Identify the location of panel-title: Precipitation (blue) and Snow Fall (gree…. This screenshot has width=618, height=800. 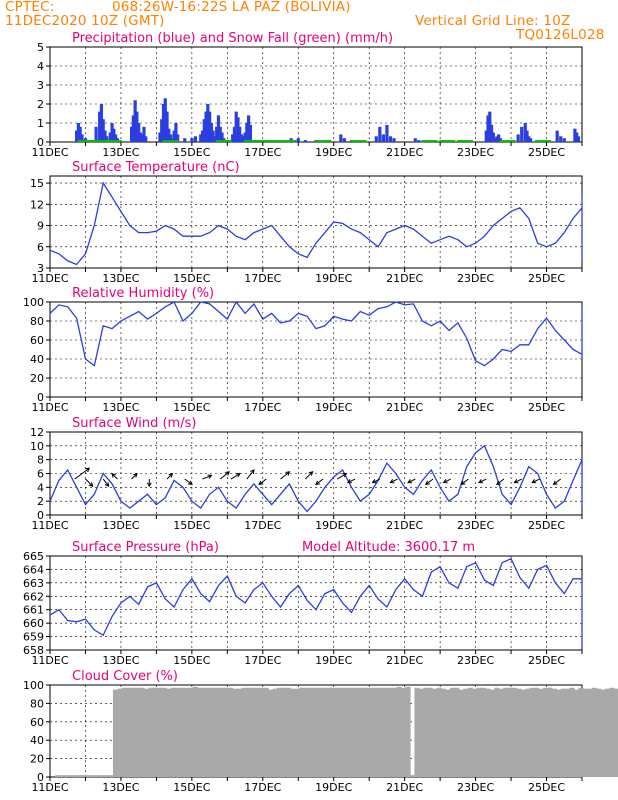
(232, 38).